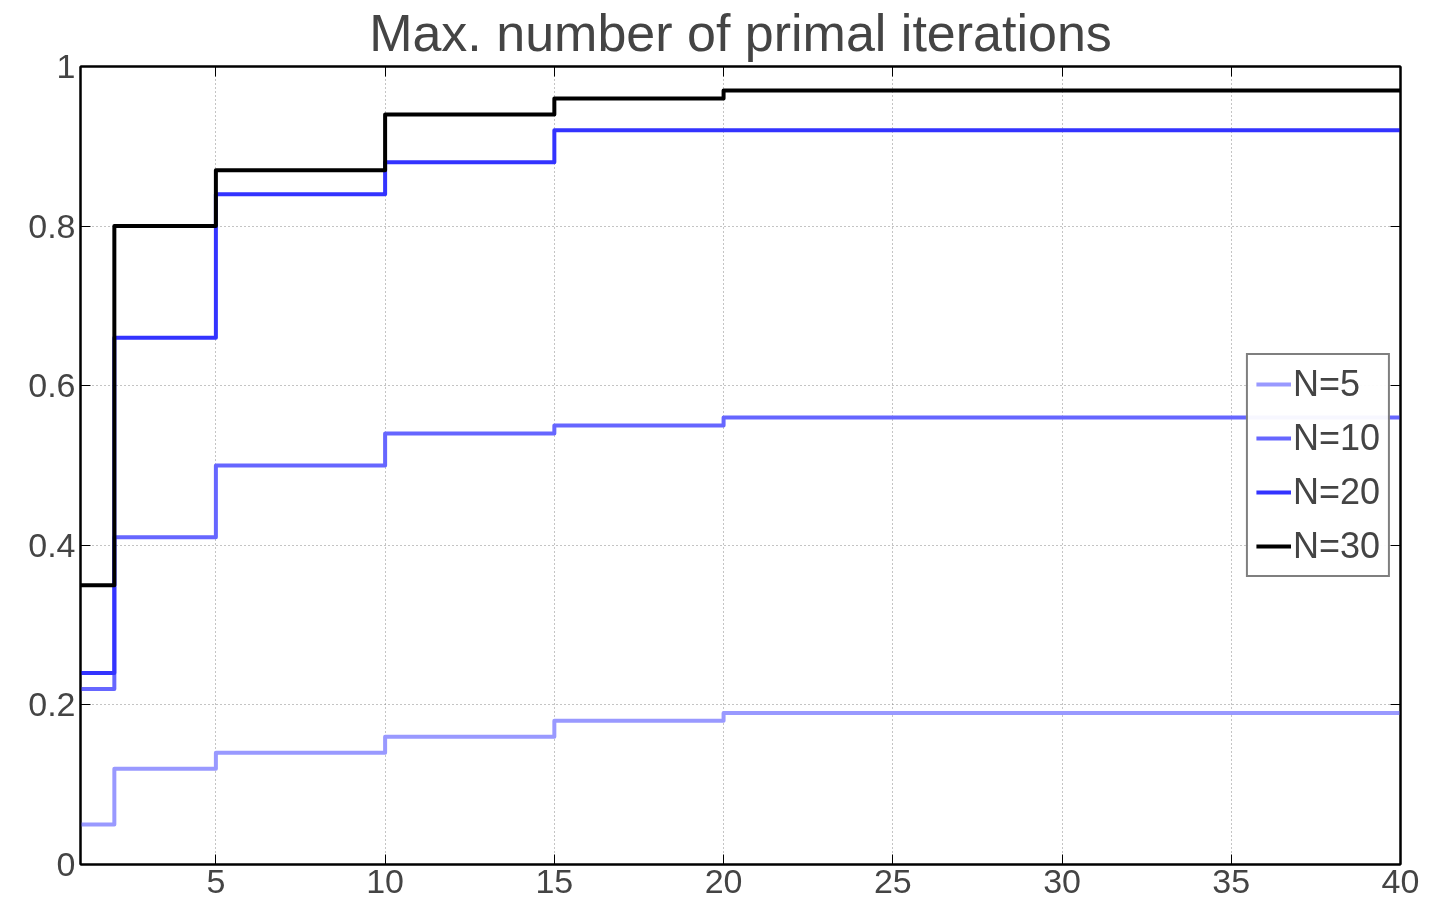 The height and width of the screenshot is (902, 1450). What do you see at coordinates (1062, 880) in the screenshot?
I see `x-tick-label: 30` at bounding box center [1062, 880].